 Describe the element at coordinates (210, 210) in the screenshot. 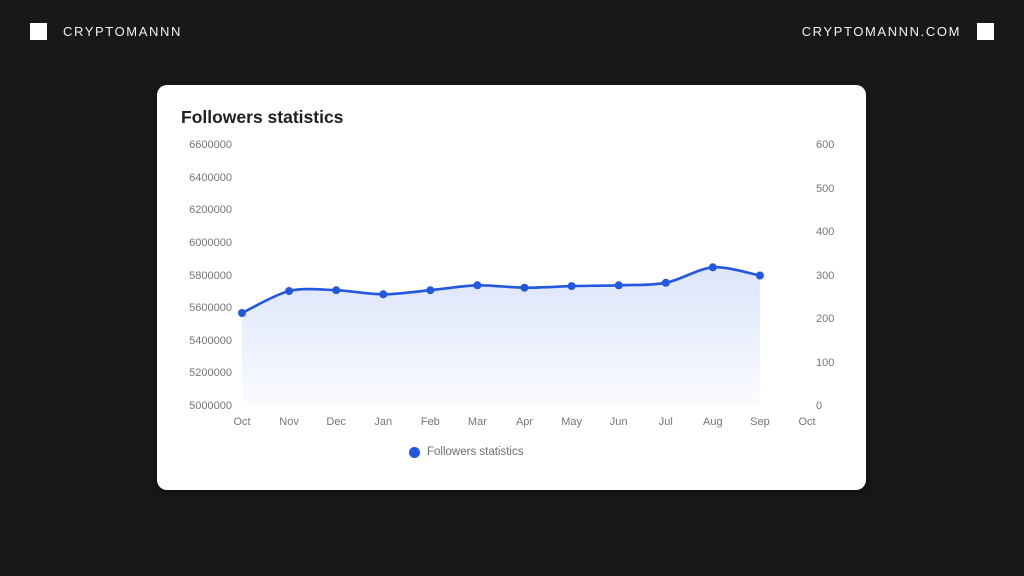

I see `y-axis-left-tick-label: 6200000` at that location.